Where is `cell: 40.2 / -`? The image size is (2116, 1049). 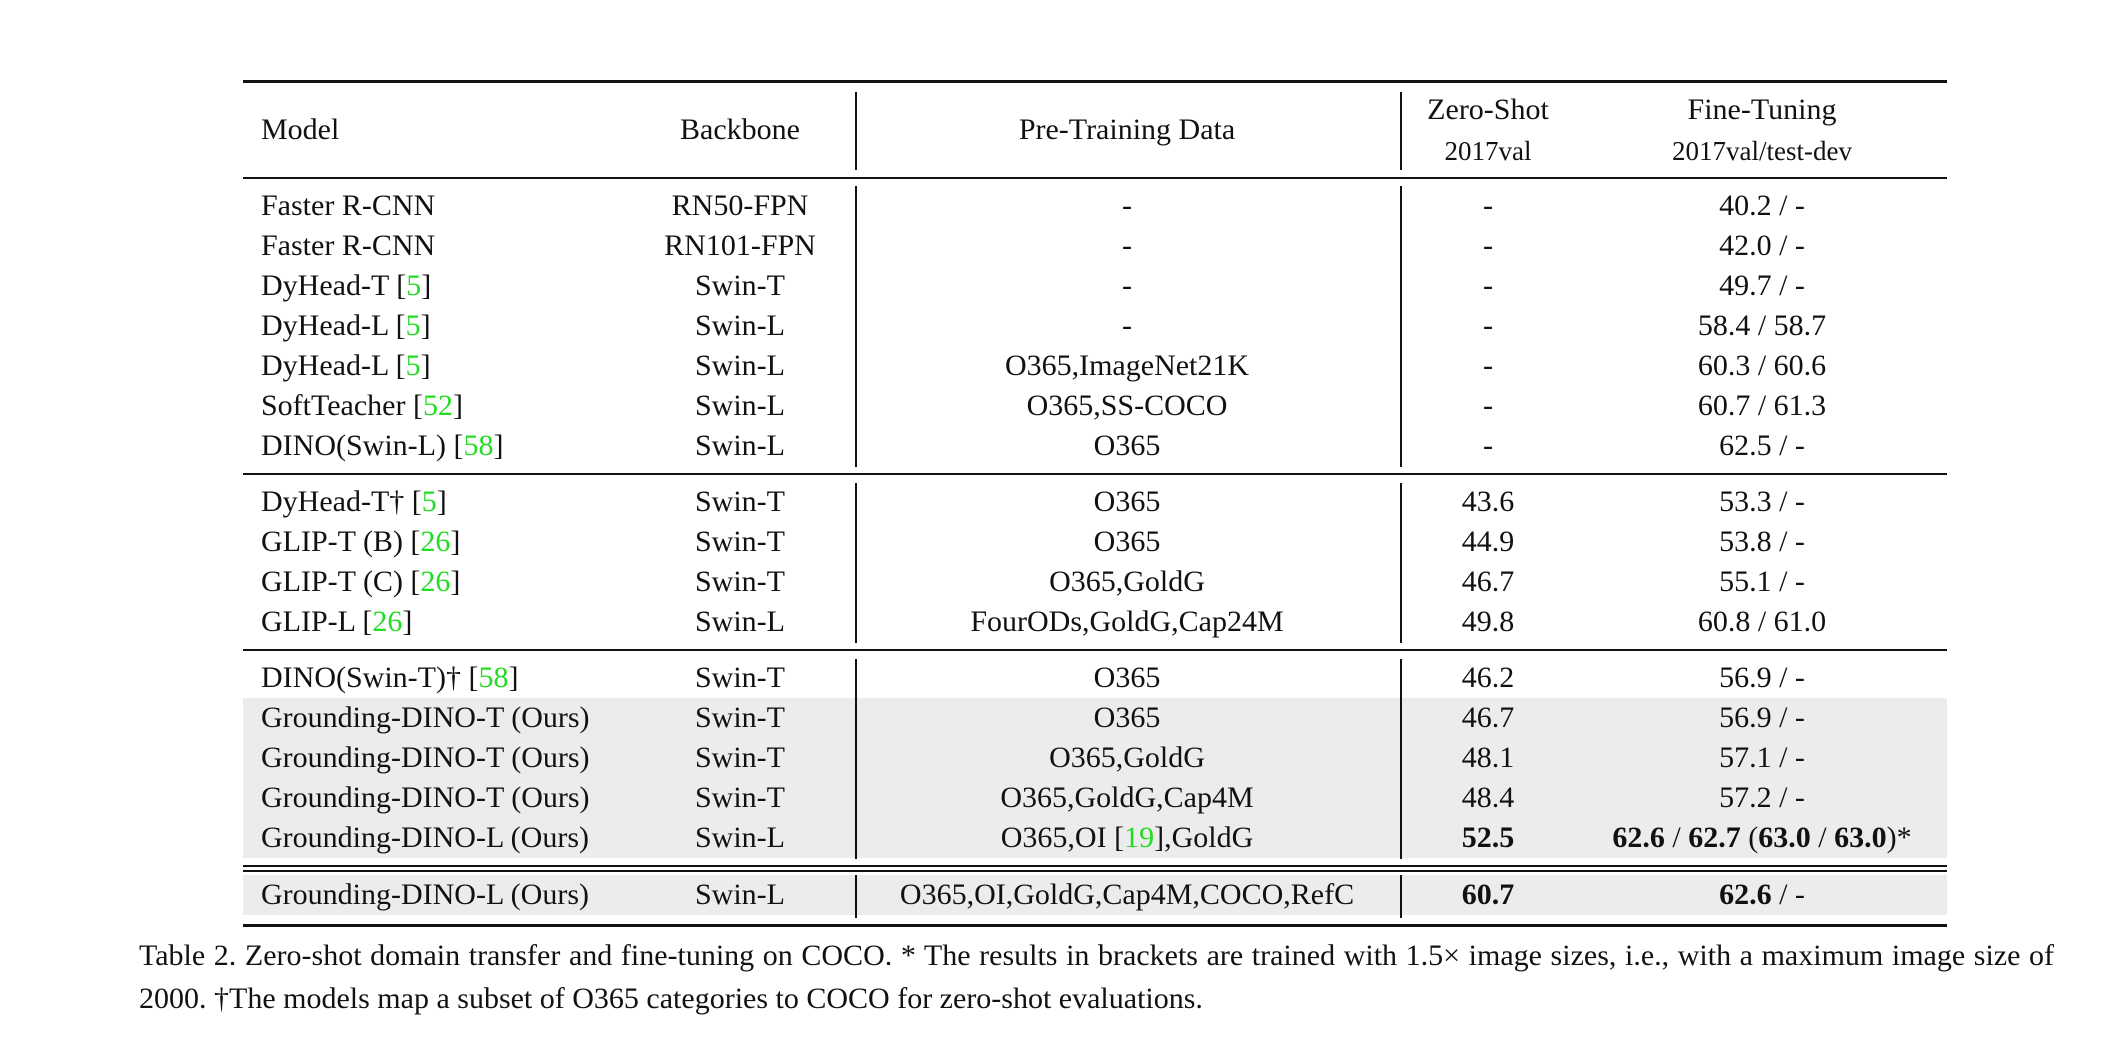
cell: 40.2 / - is located at coordinates (1762, 205).